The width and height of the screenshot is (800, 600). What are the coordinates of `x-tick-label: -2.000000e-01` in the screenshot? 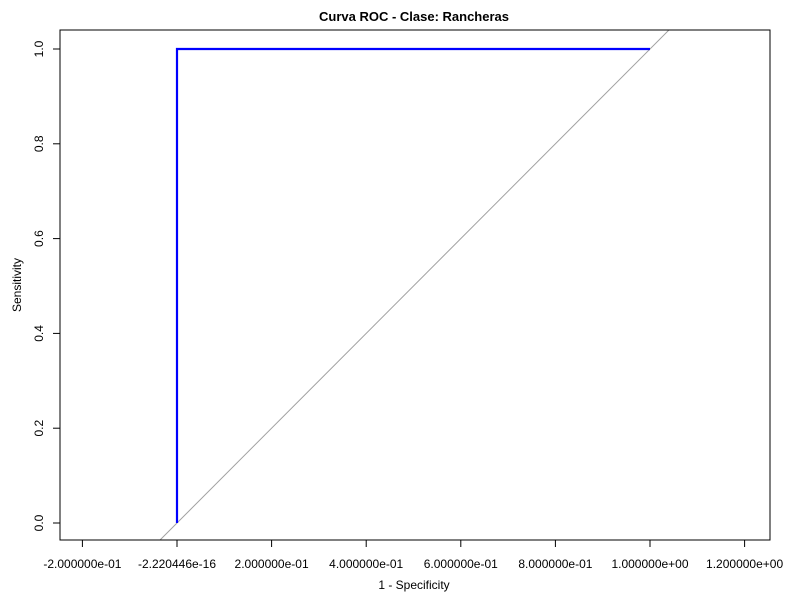 It's located at (82, 564).